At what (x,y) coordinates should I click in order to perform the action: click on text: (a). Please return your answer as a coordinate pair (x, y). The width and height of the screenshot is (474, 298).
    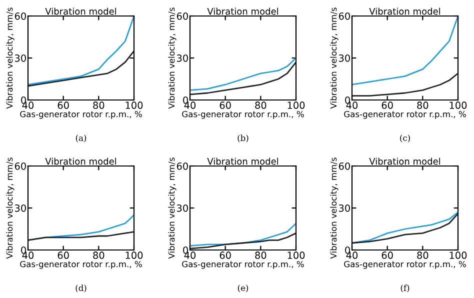
    Looking at the image, I should click on (81, 138).